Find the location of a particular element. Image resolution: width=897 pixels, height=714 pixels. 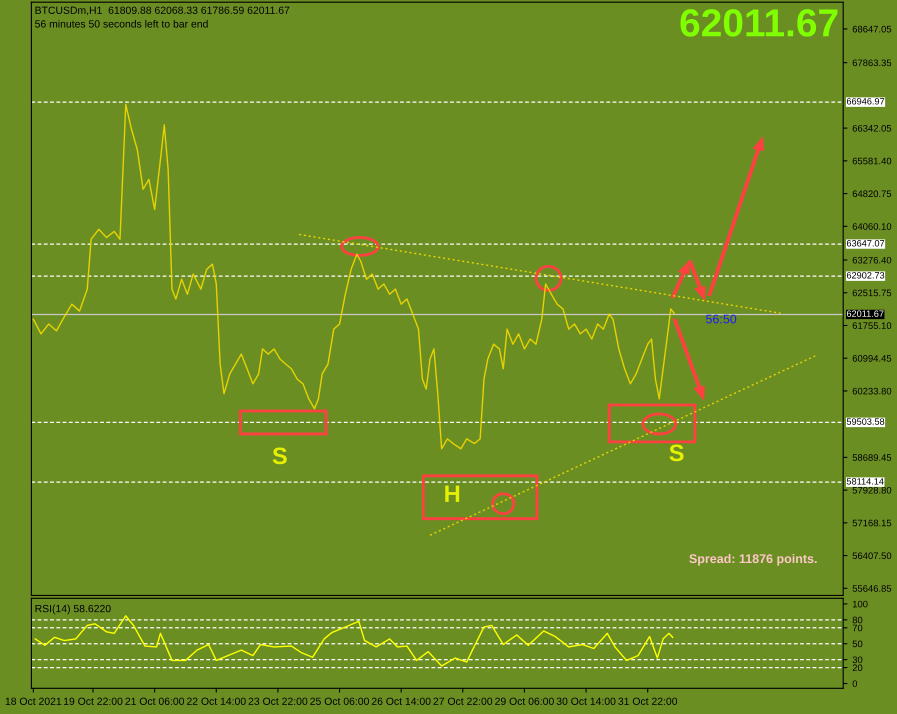

x-tick-label: 27 Oct 22:00 is located at coordinates (463, 701).